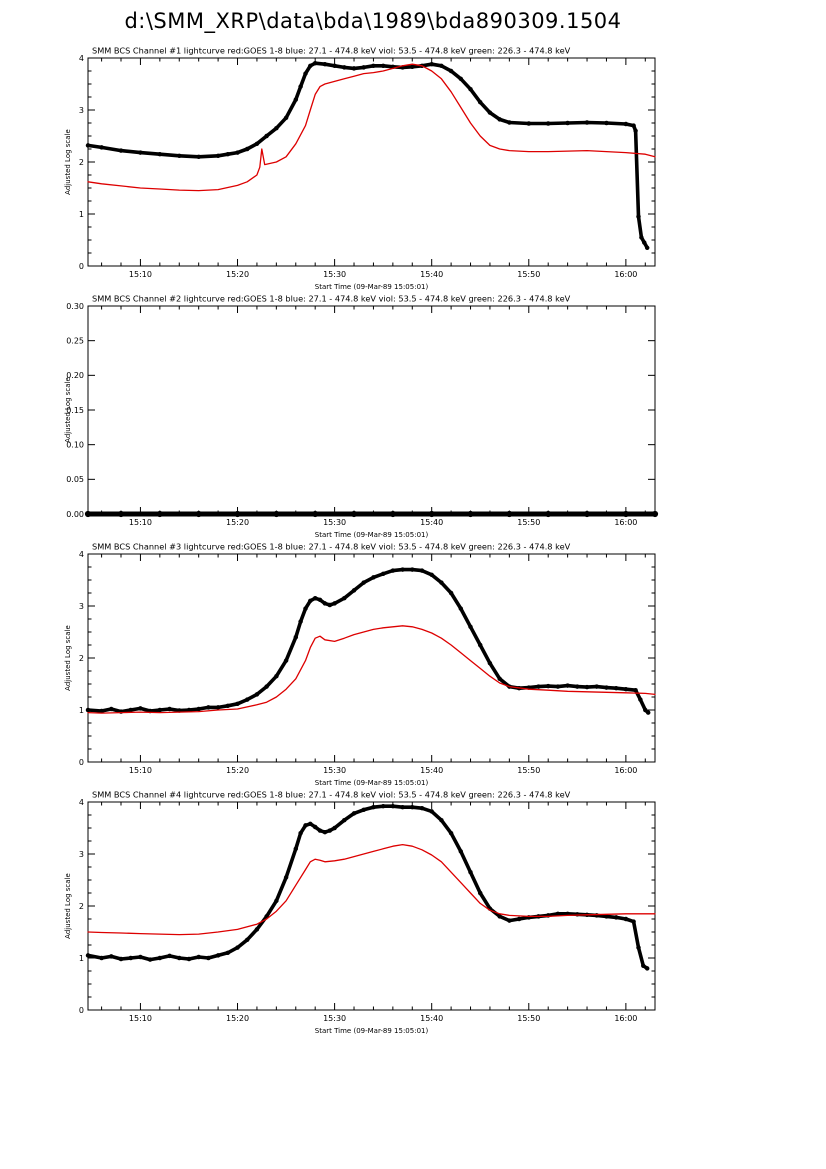 The height and width of the screenshot is (1169, 826). Describe the element at coordinates (75, 410) in the screenshot. I see `y-tick-label: 0.15` at that location.